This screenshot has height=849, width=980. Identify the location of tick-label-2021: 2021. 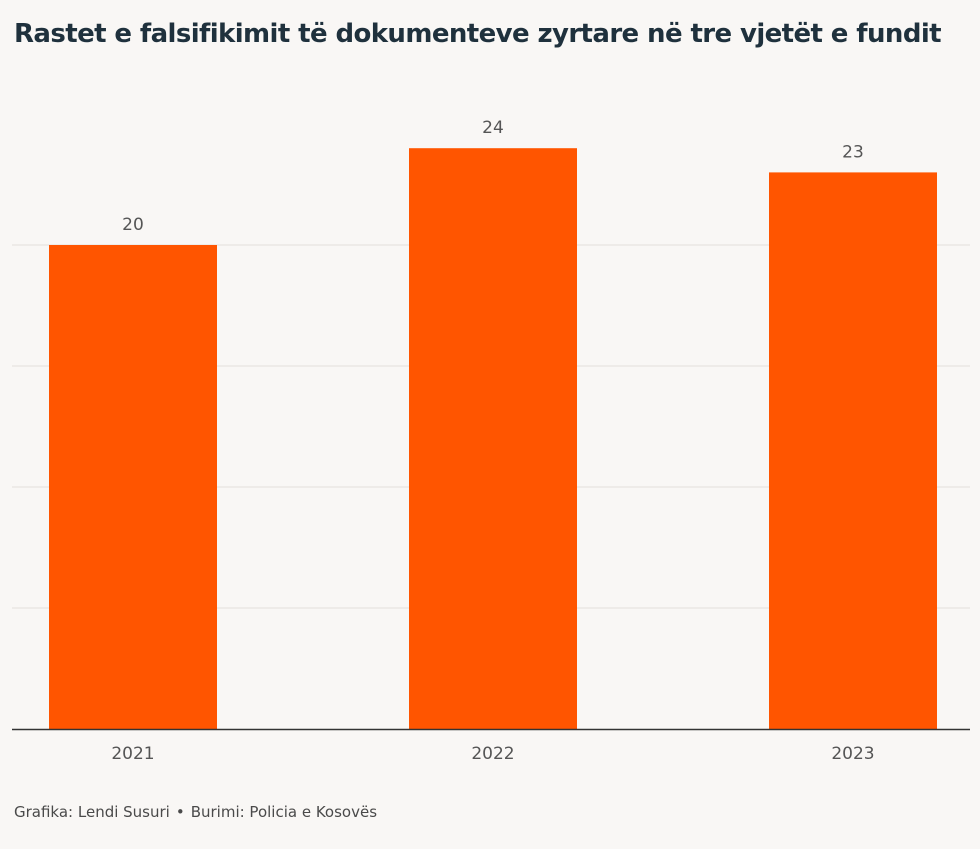
(132, 754).